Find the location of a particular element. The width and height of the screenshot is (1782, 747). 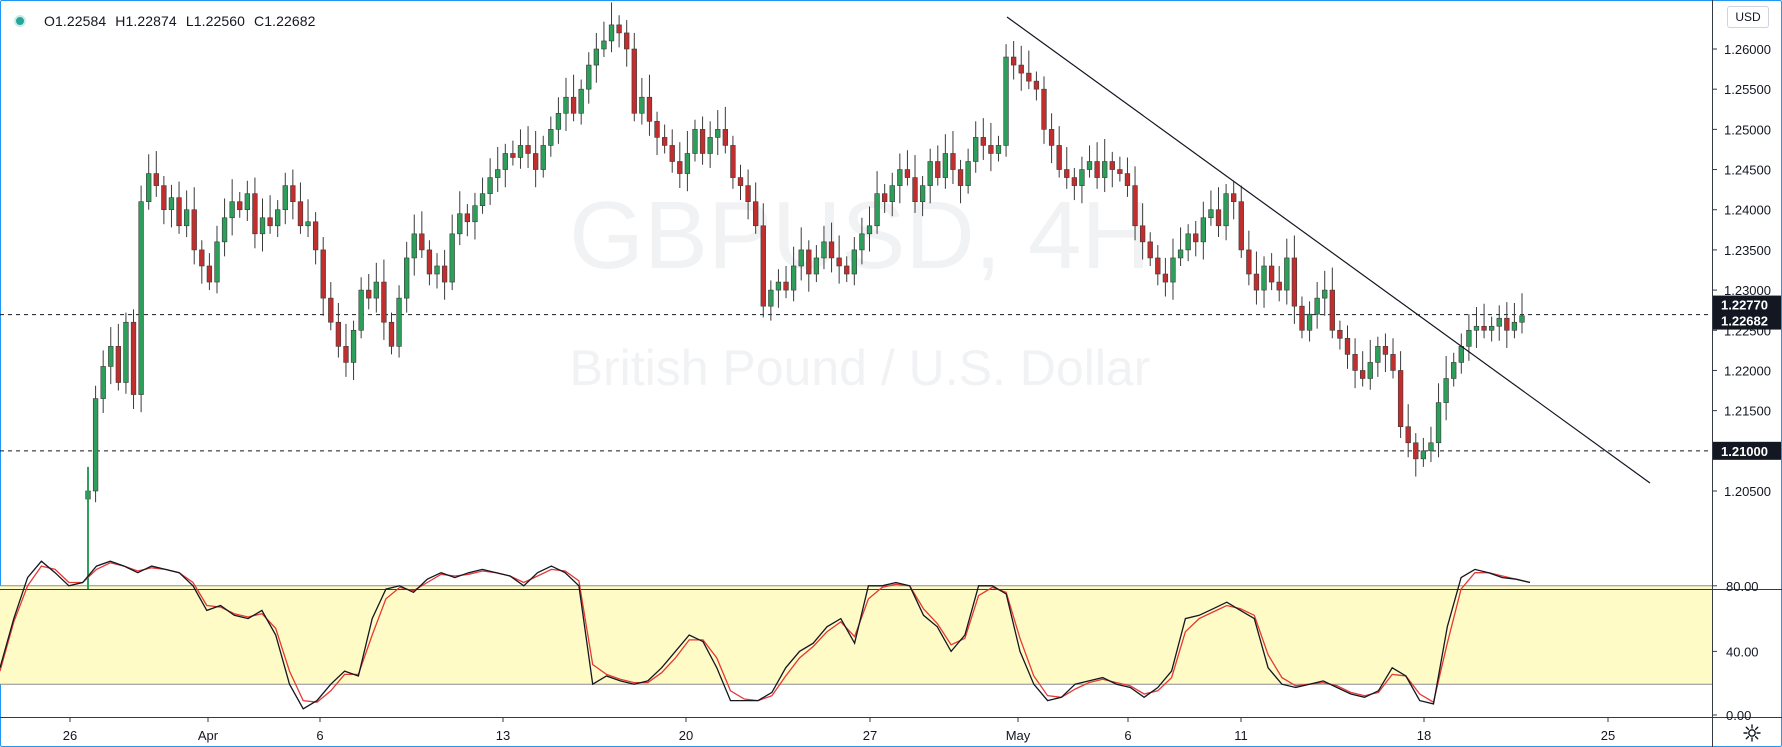

settings-gear-icon is located at coordinates (1752, 733).